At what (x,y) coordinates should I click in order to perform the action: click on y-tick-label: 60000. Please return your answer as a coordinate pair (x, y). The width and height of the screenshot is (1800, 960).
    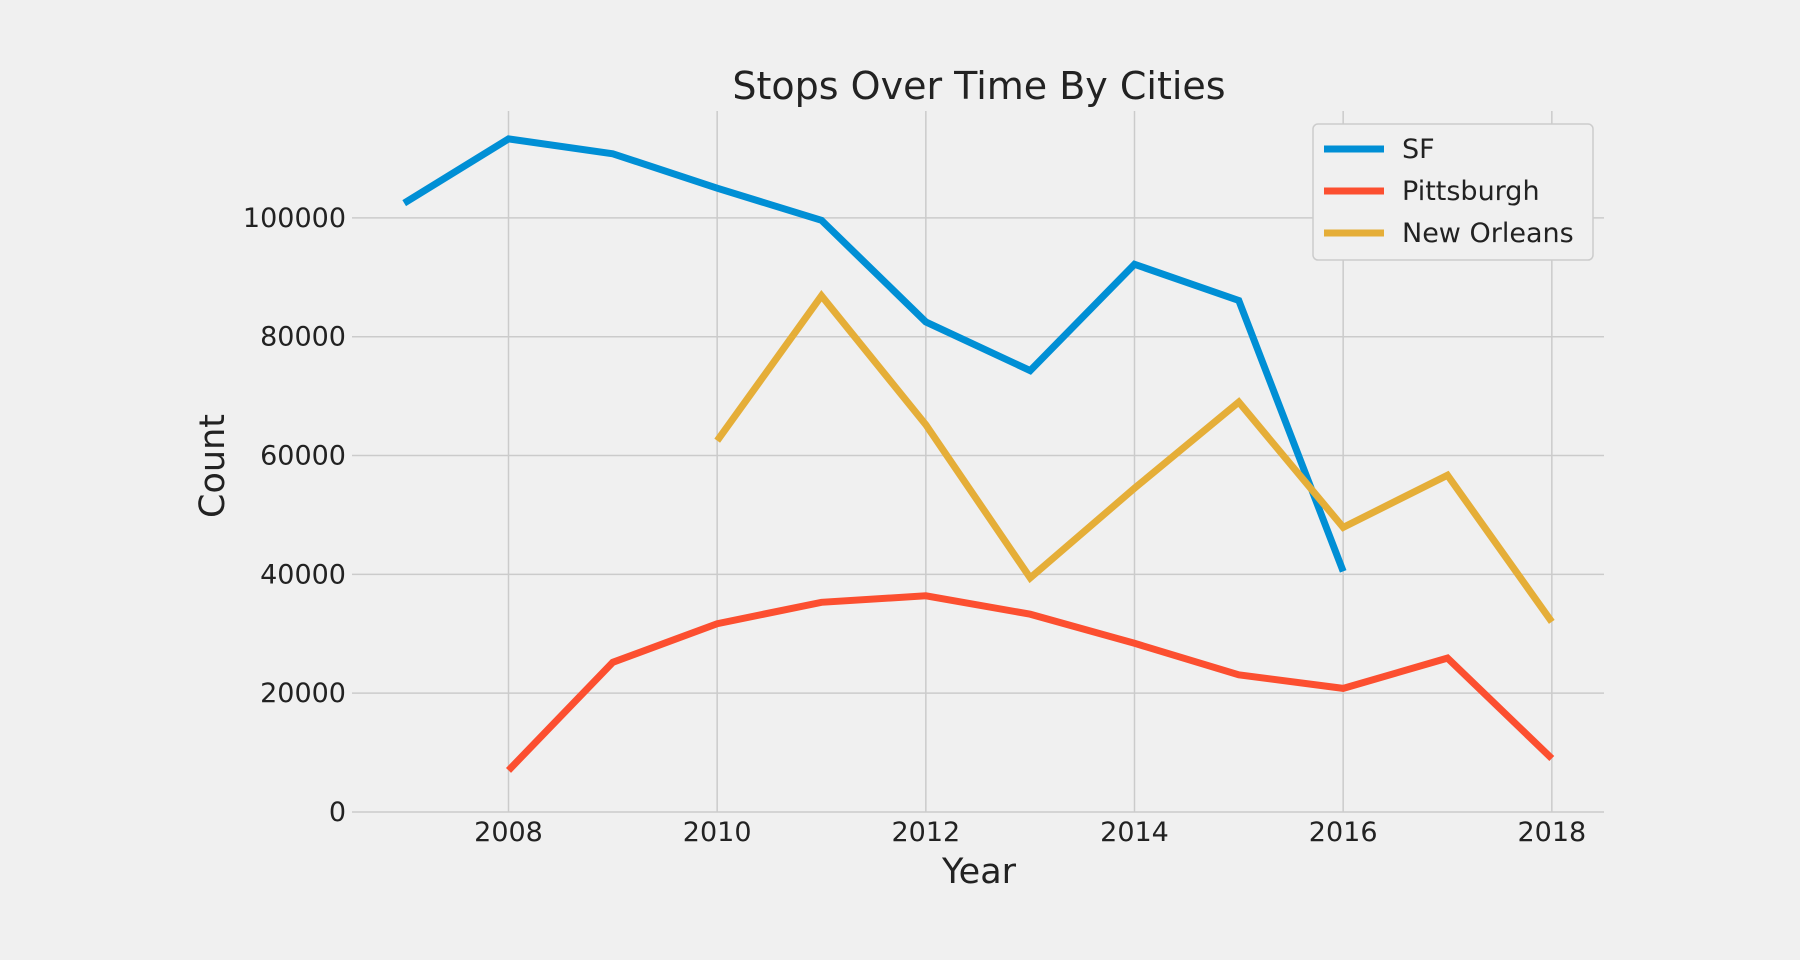
    Looking at the image, I should click on (303, 456).